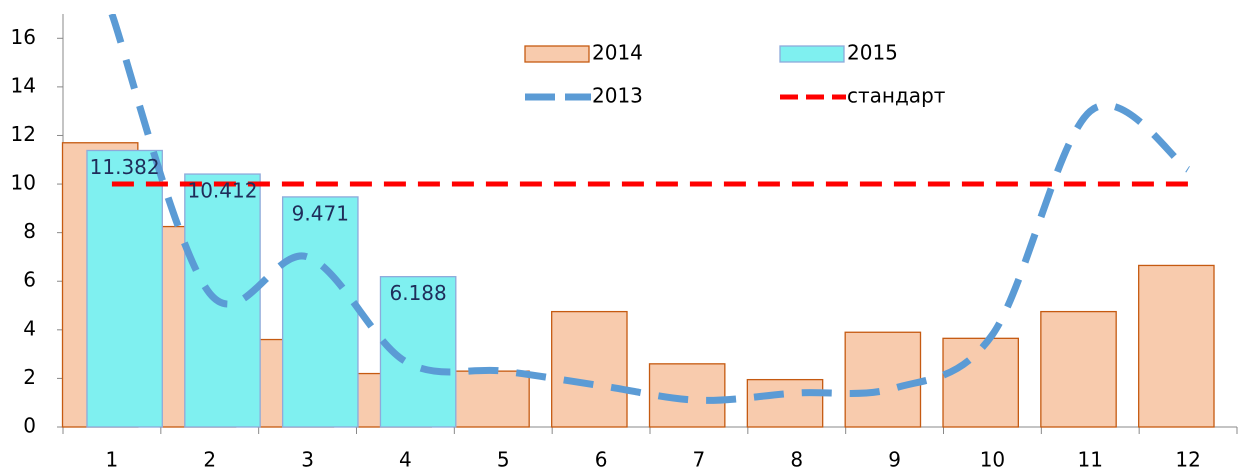 This screenshot has width=1249, height=472. Describe the element at coordinates (125, 167) in the screenshot. I see `data-label: 11.382` at that location.